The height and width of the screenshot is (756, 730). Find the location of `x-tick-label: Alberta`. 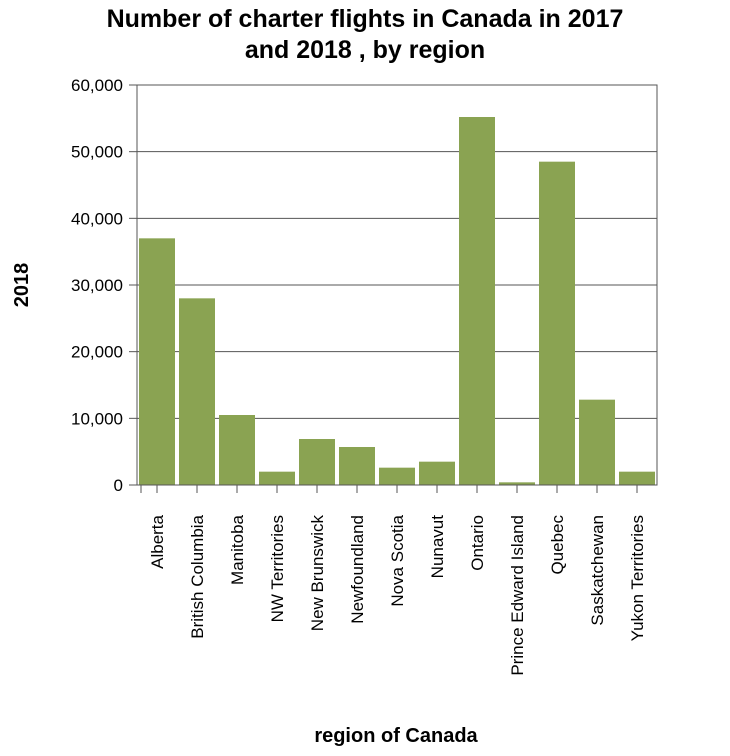

x-tick-label: Alberta is located at coordinates (157, 541).